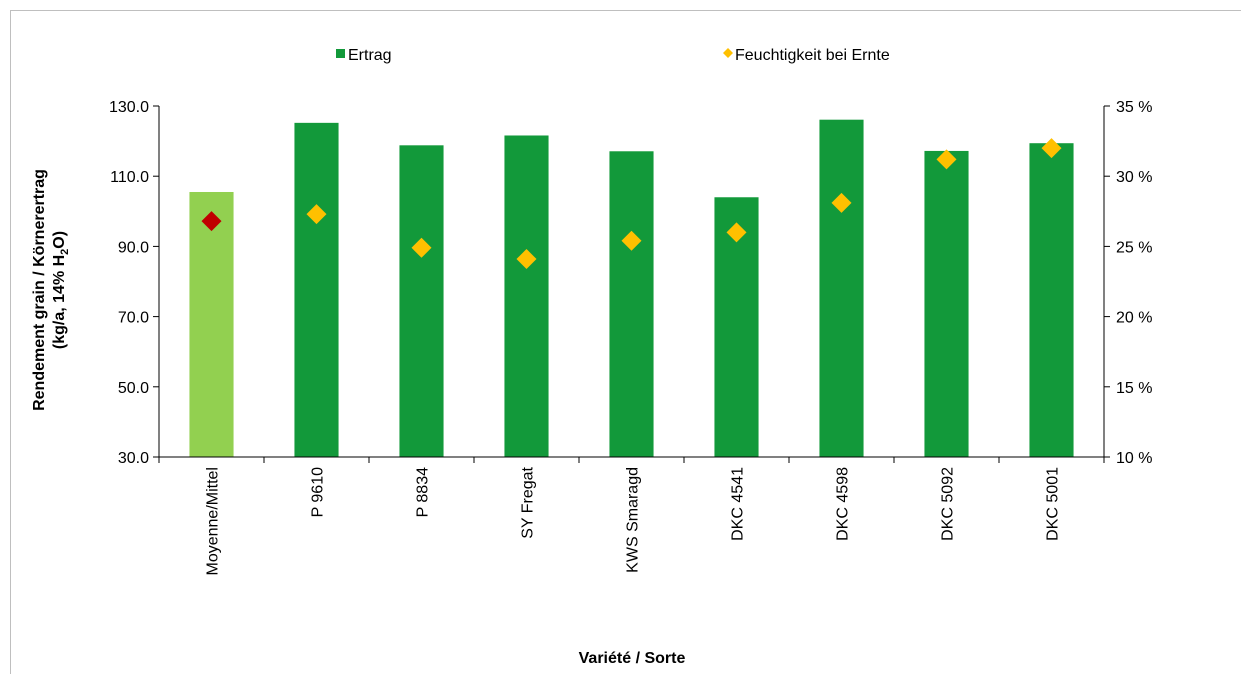 The image size is (1242, 675). What do you see at coordinates (133, 318) in the screenshot?
I see `y-tick-label-left: 70.0` at bounding box center [133, 318].